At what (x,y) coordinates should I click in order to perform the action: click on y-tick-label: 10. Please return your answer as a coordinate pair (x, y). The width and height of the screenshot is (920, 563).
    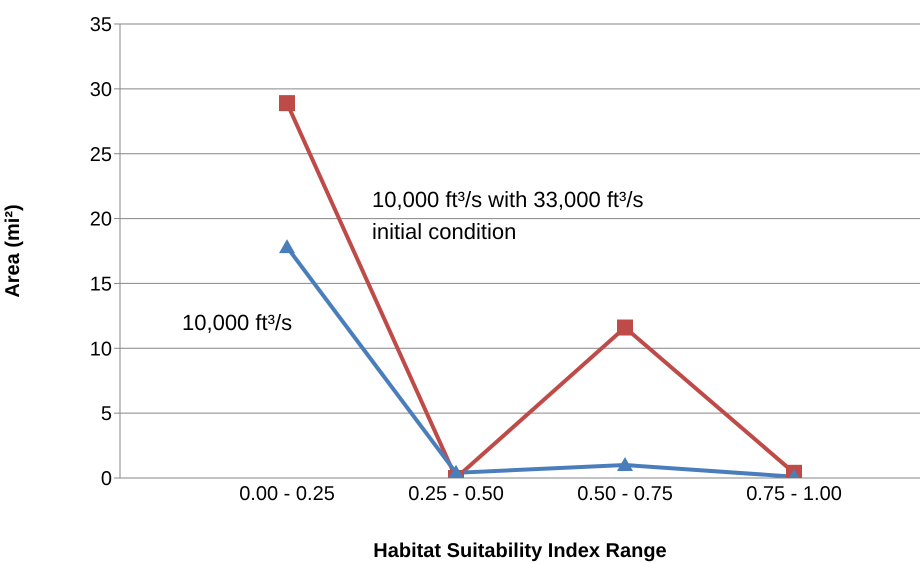
    Looking at the image, I should click on (101, 349).